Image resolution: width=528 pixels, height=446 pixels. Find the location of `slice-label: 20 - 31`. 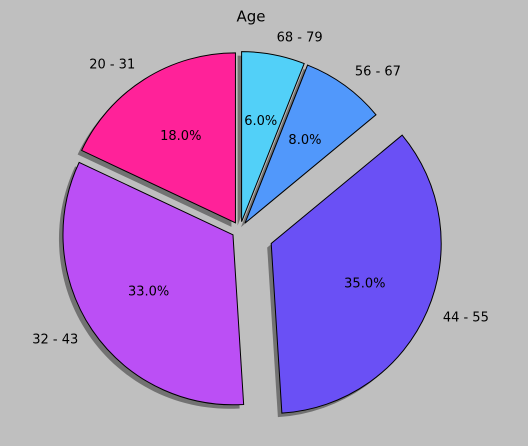

slice-label: 20 - 31 is located at coordinates (112, 64).